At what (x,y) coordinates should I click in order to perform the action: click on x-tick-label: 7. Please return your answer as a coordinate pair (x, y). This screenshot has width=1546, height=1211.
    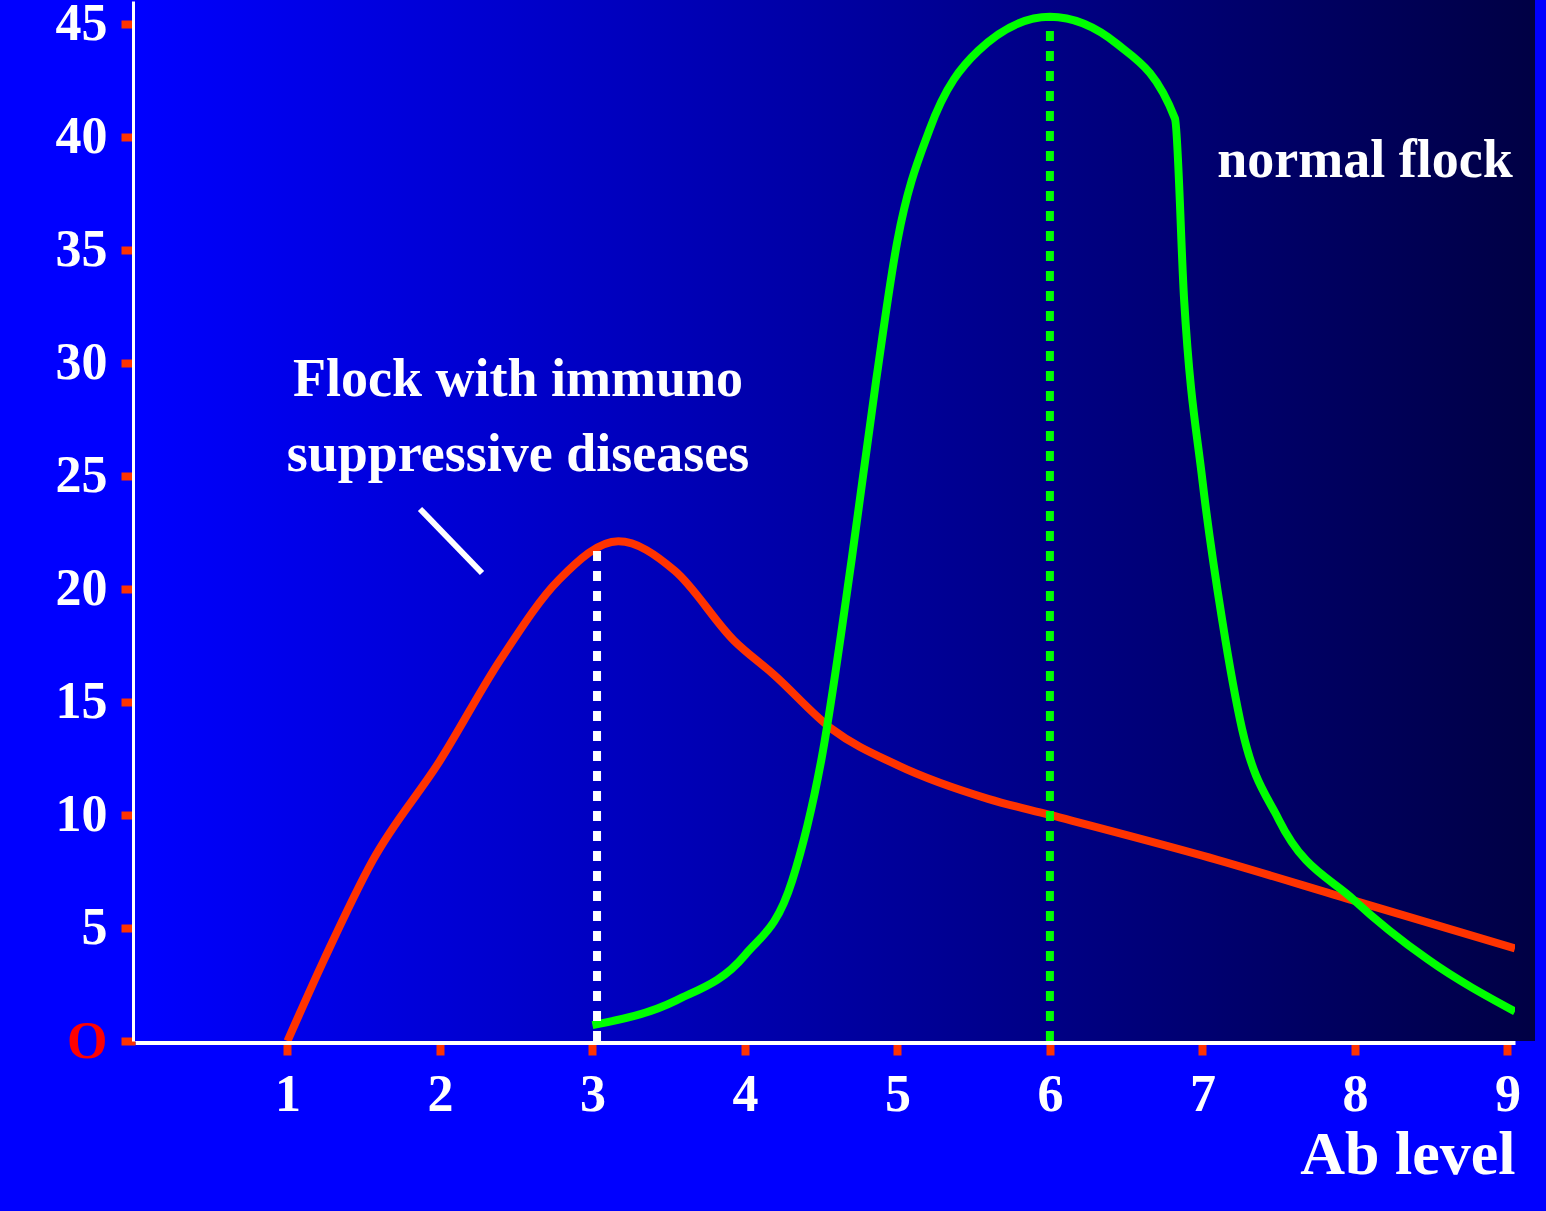
    Looking at the image, I should click on (1202, 1093).